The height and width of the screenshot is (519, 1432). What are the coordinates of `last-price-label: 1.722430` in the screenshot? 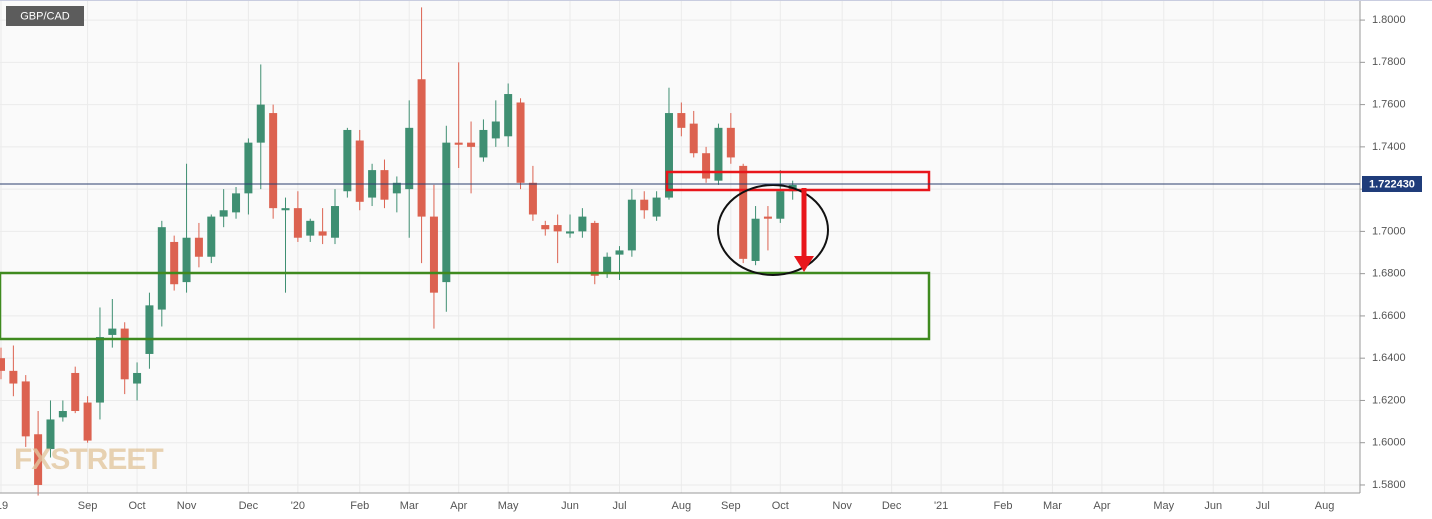 It's located at (1392, 184).